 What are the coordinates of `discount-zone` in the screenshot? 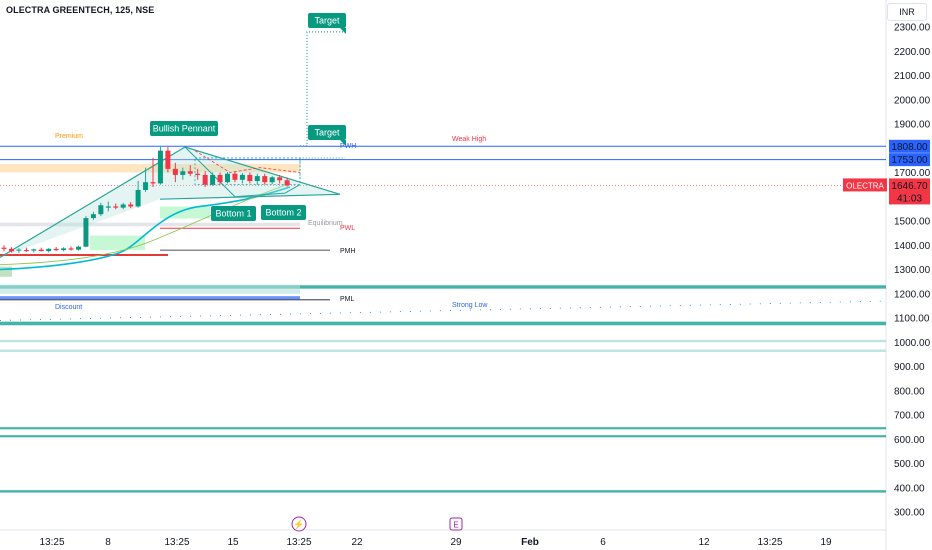 It's located at (150, 289).